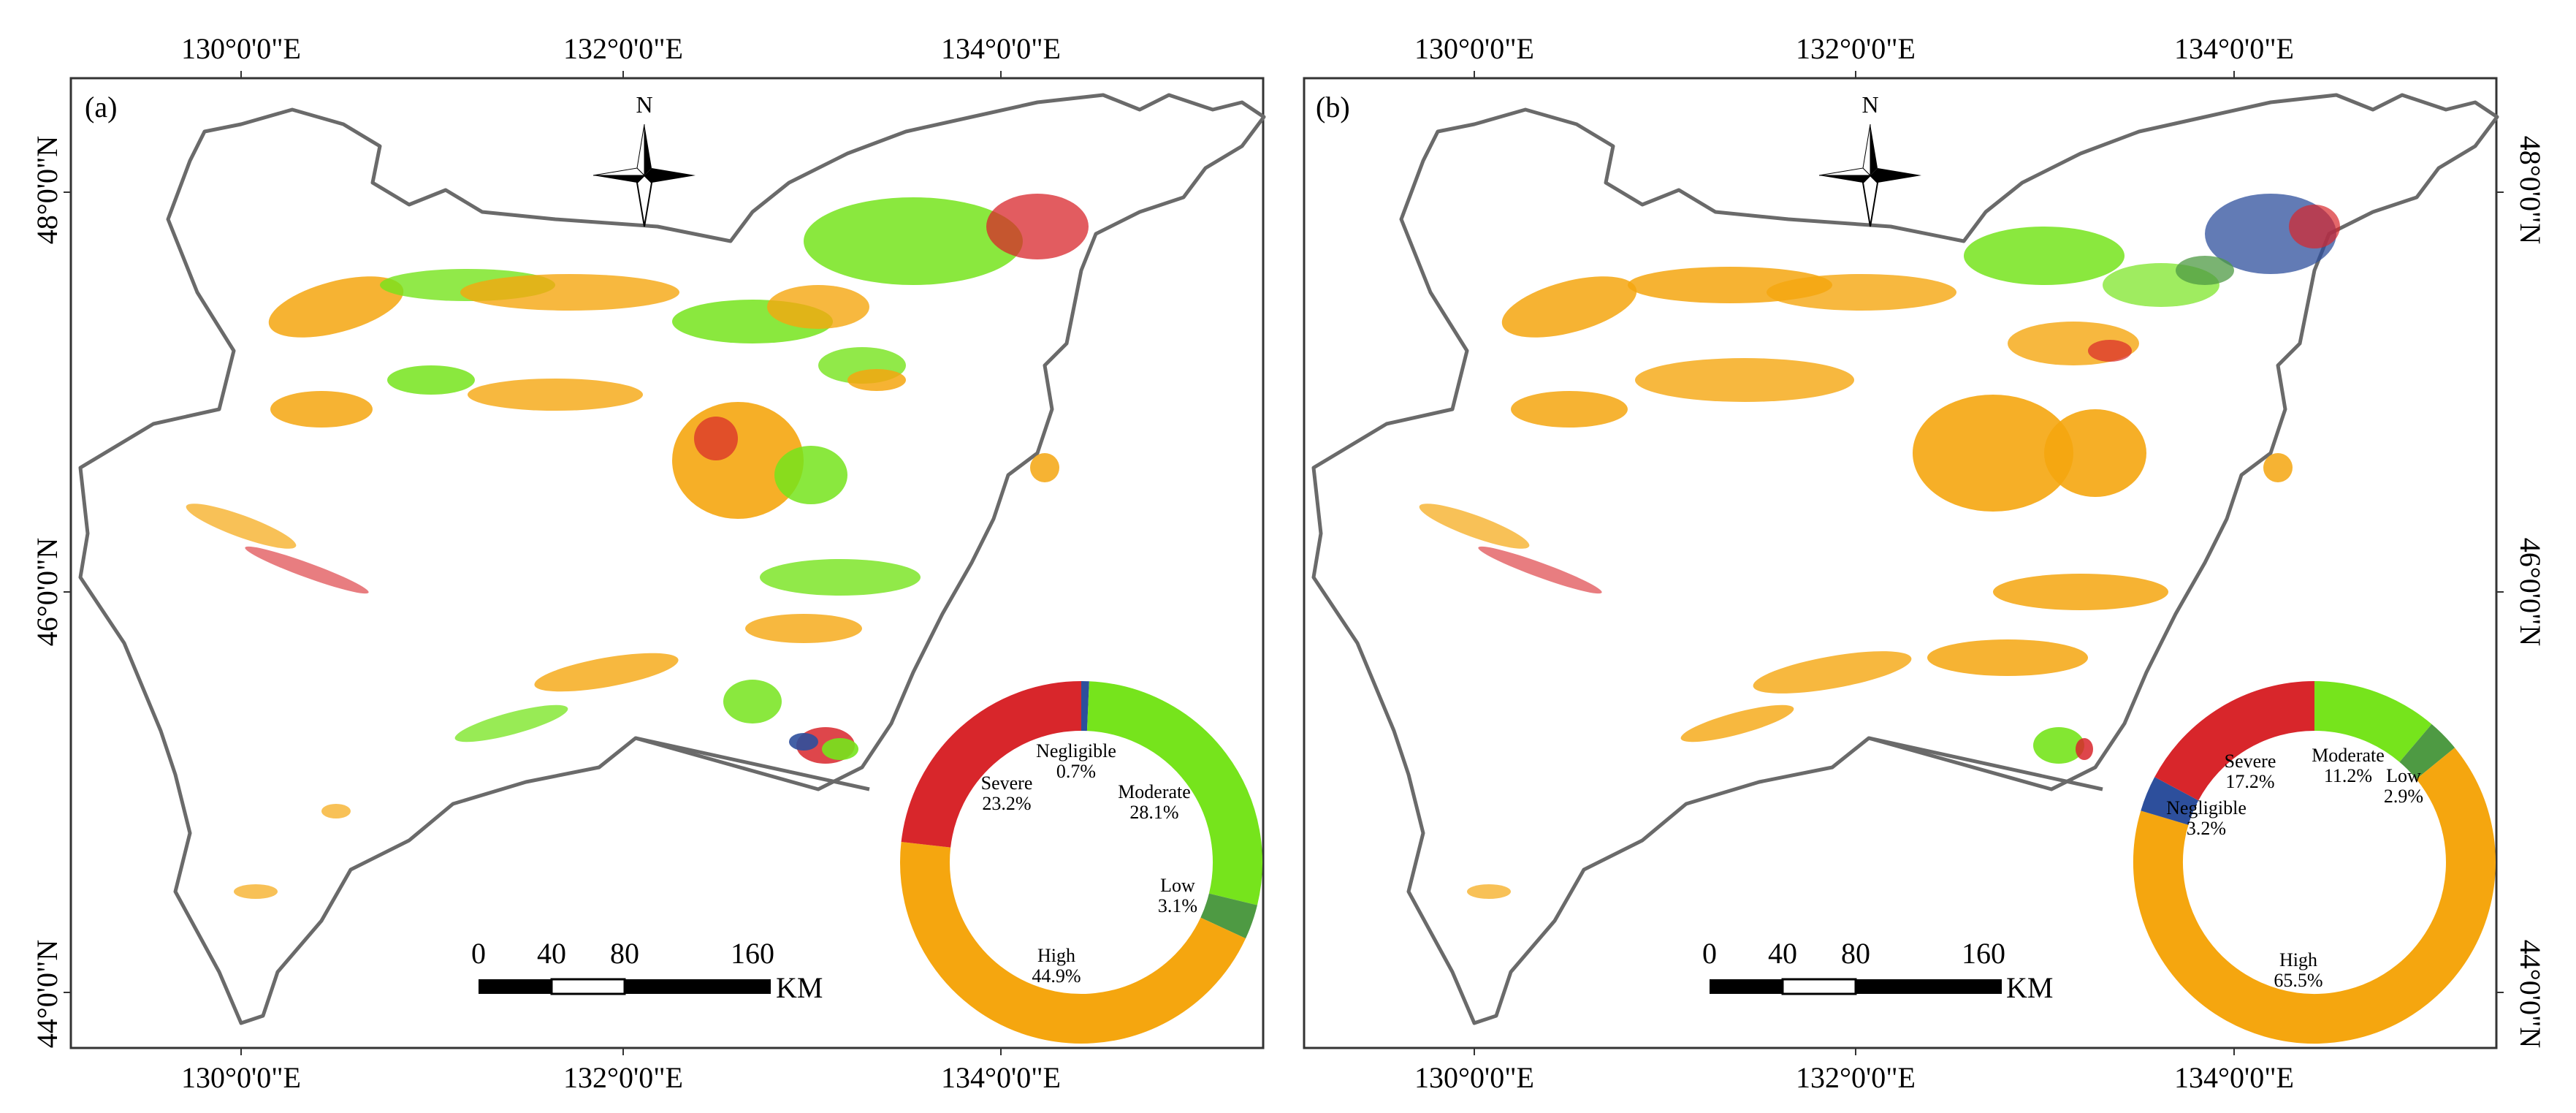 The image size is (2576, 1113). What do you see at coordinates (2298, 980) in the screenshot?
I see `donut-label-high-pct-b: 65.5%` at bounding box center [2298, 980].